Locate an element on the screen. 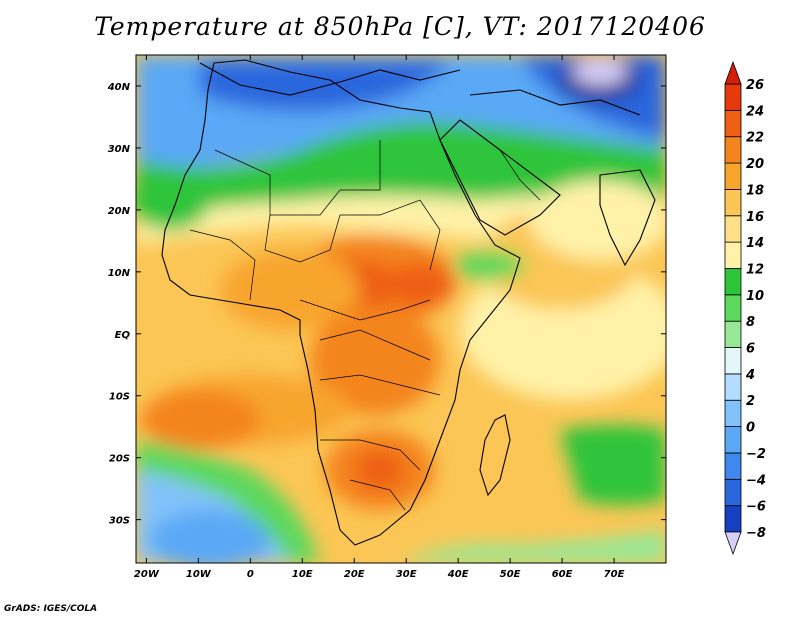 The height and width of the screenshot is (618, 800). colorbar-label: 8 is located at coordinates (750, 322).